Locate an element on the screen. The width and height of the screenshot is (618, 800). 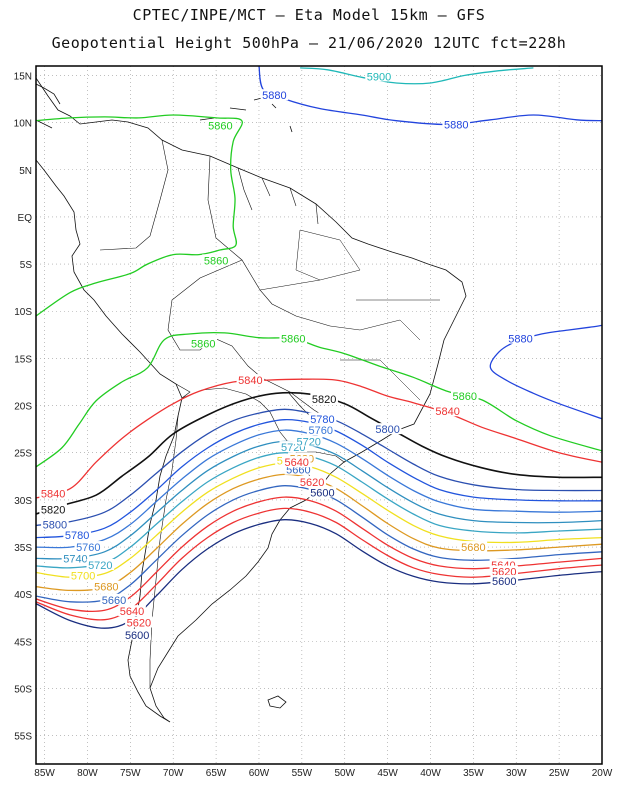
central-america-coast is located at coordinates (48, 106).